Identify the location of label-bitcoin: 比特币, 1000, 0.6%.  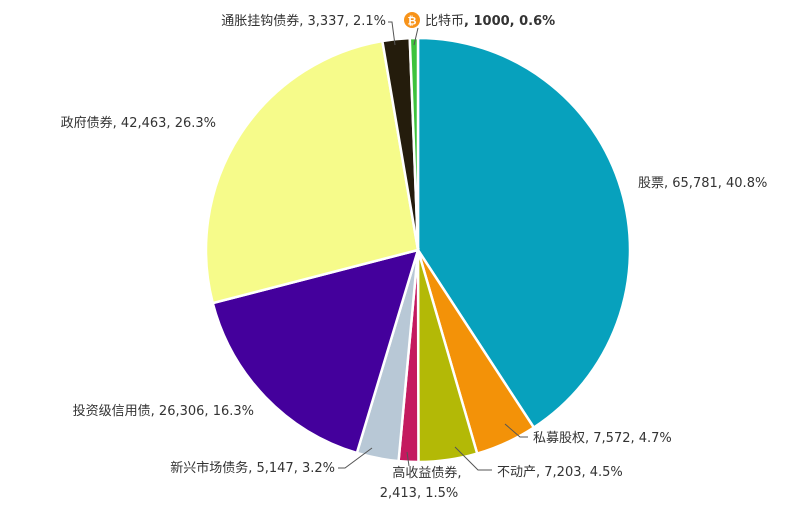
(490, 21).